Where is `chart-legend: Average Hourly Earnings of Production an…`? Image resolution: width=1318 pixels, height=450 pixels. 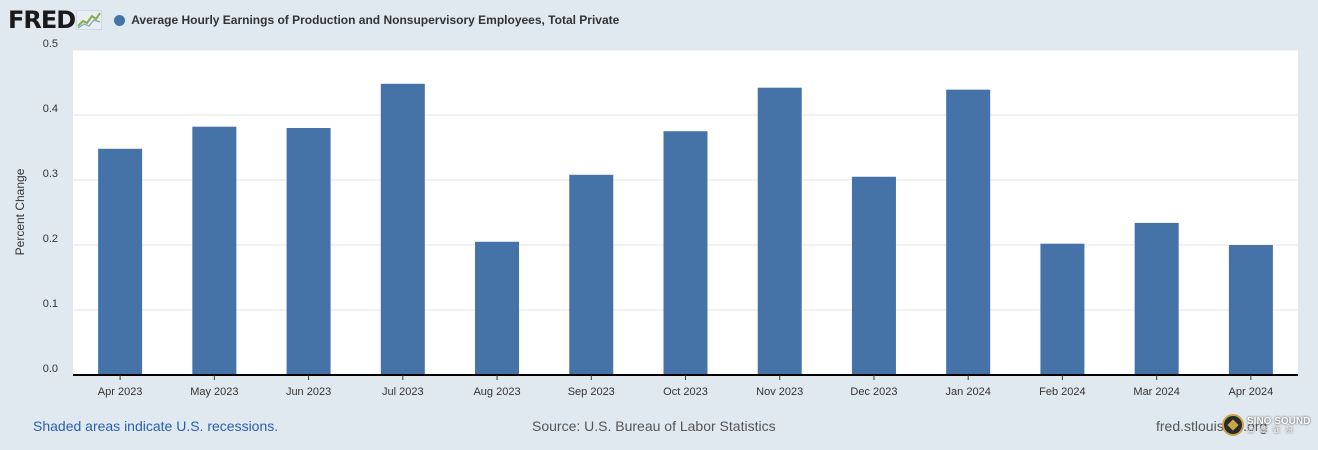 chart-legend: Average Hourly Earnings of Production an… is located at coordinates (366, 20).